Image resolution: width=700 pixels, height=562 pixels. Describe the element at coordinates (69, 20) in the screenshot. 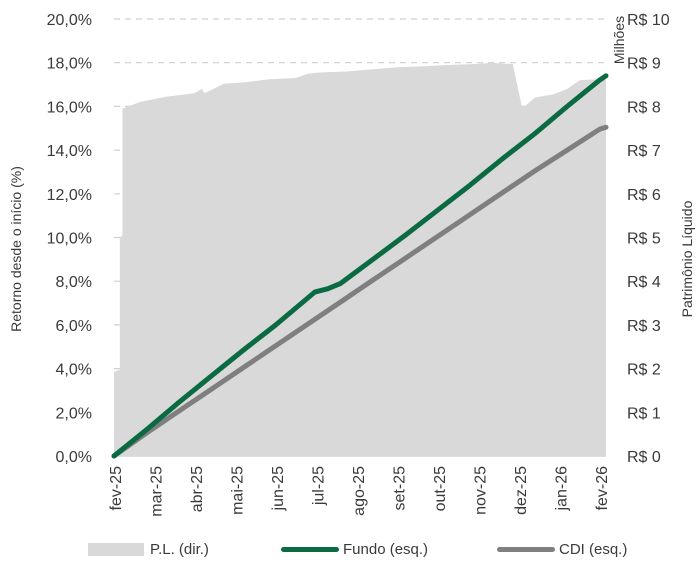

I see `left-tick-label: 20,0%` at that location.